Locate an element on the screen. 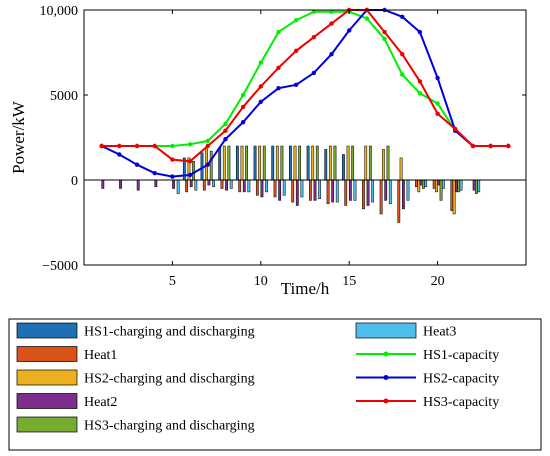 The height and width of the screenshot is (456, 550). bar-5-t16 is located at coordinates (370, 163).